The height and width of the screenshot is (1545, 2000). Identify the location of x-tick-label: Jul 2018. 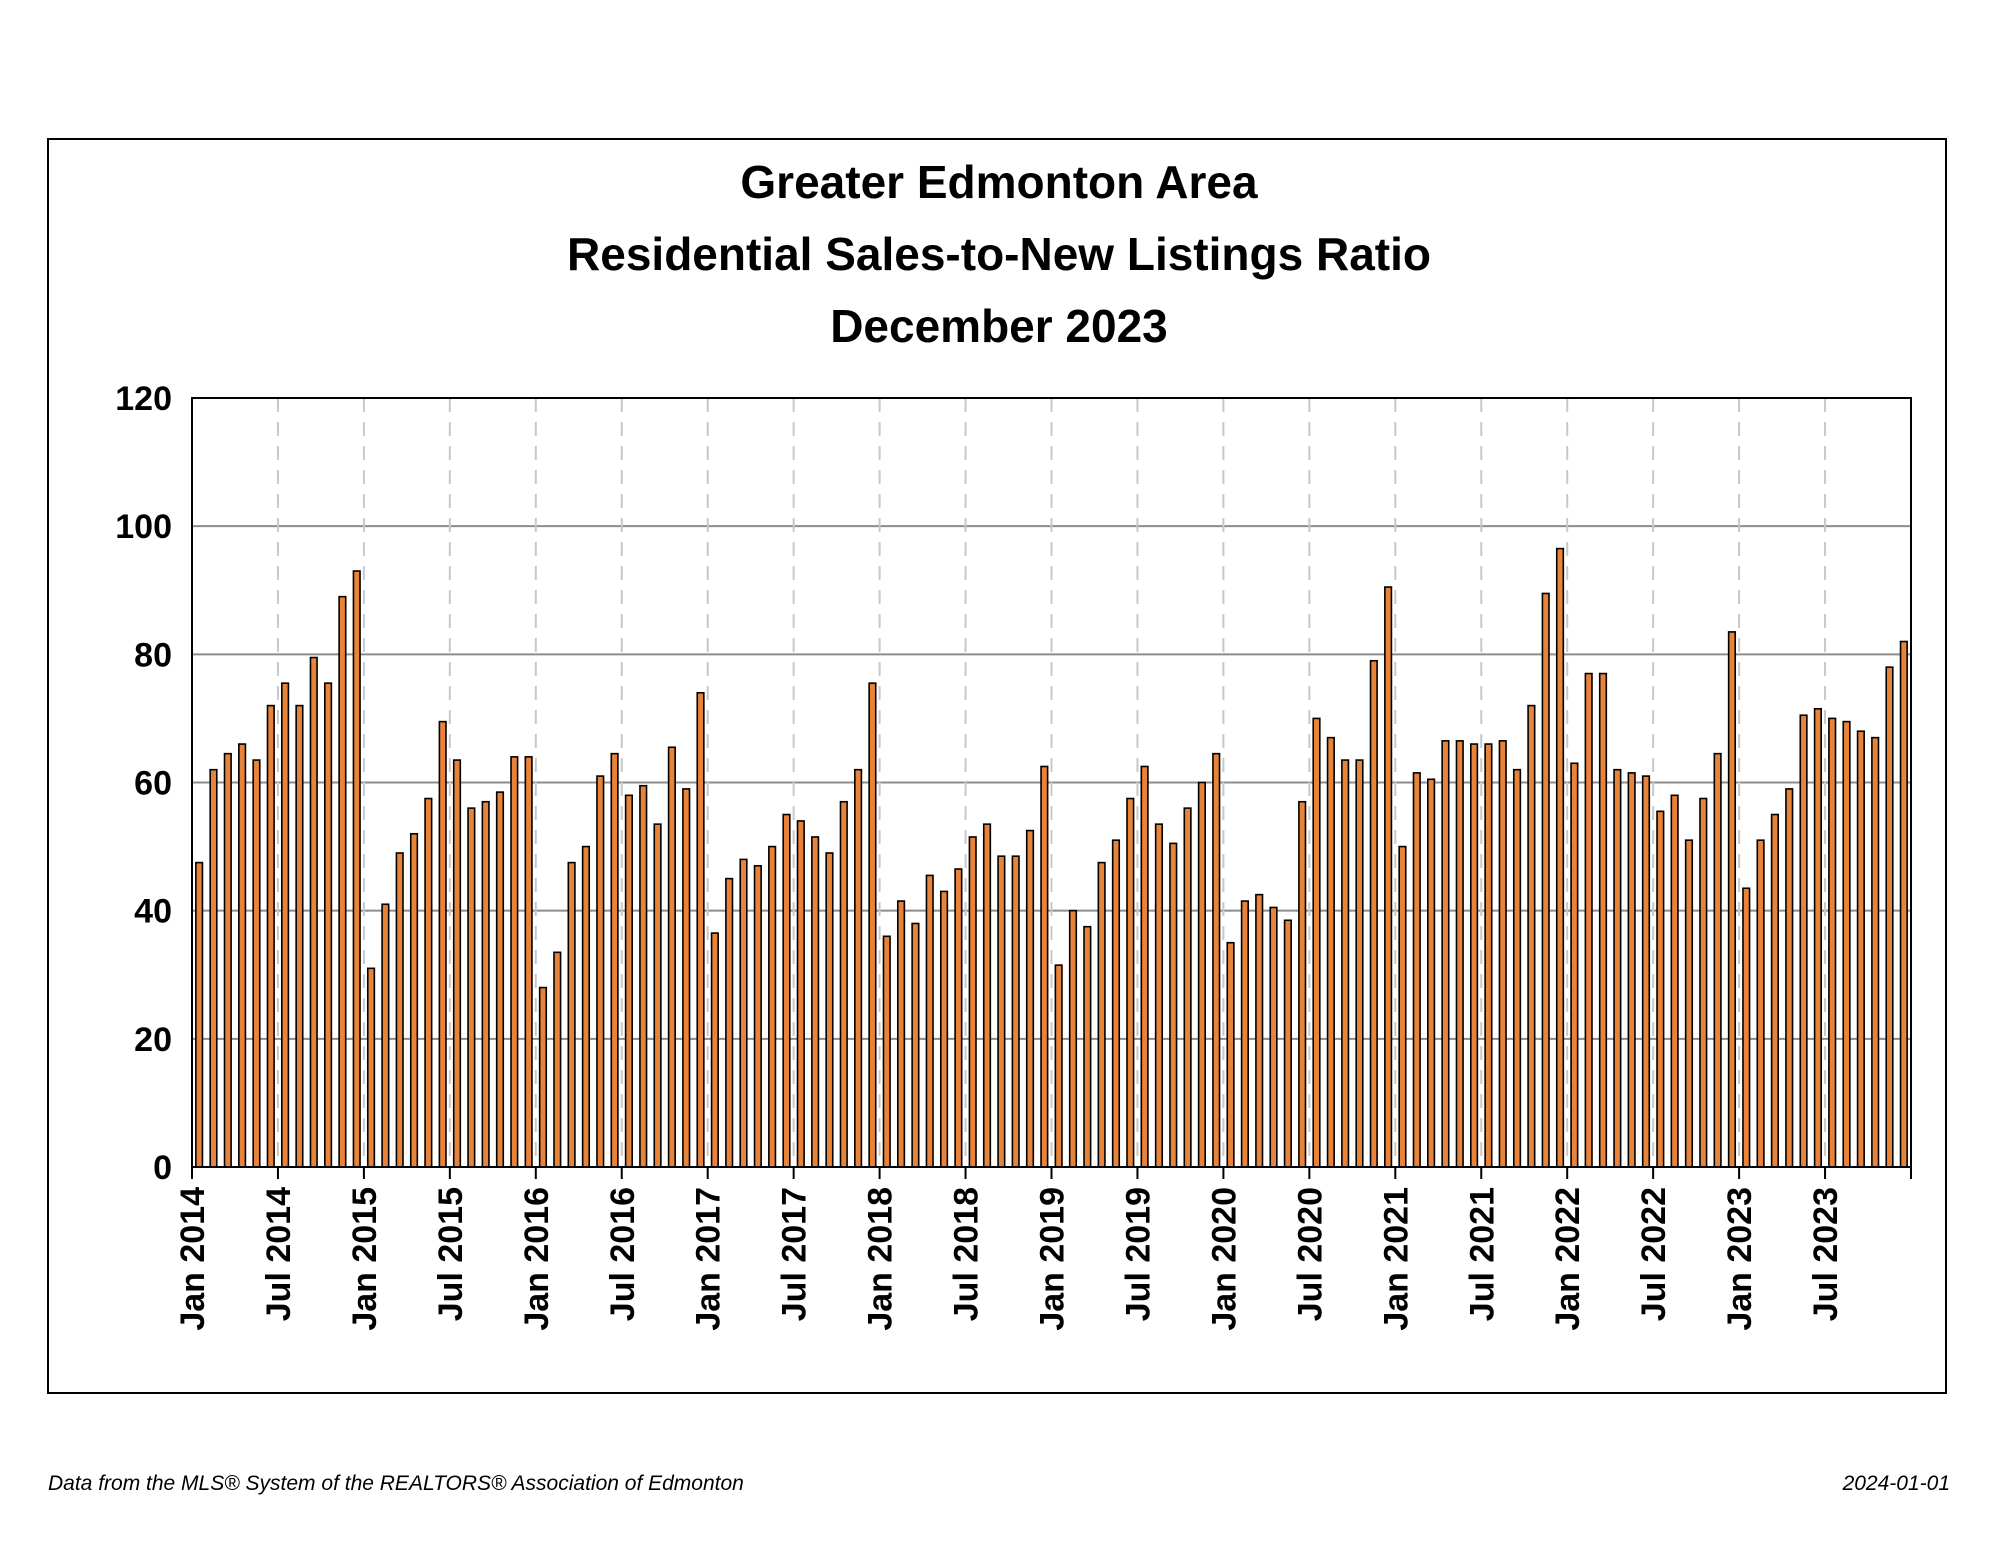
(967, 1254).